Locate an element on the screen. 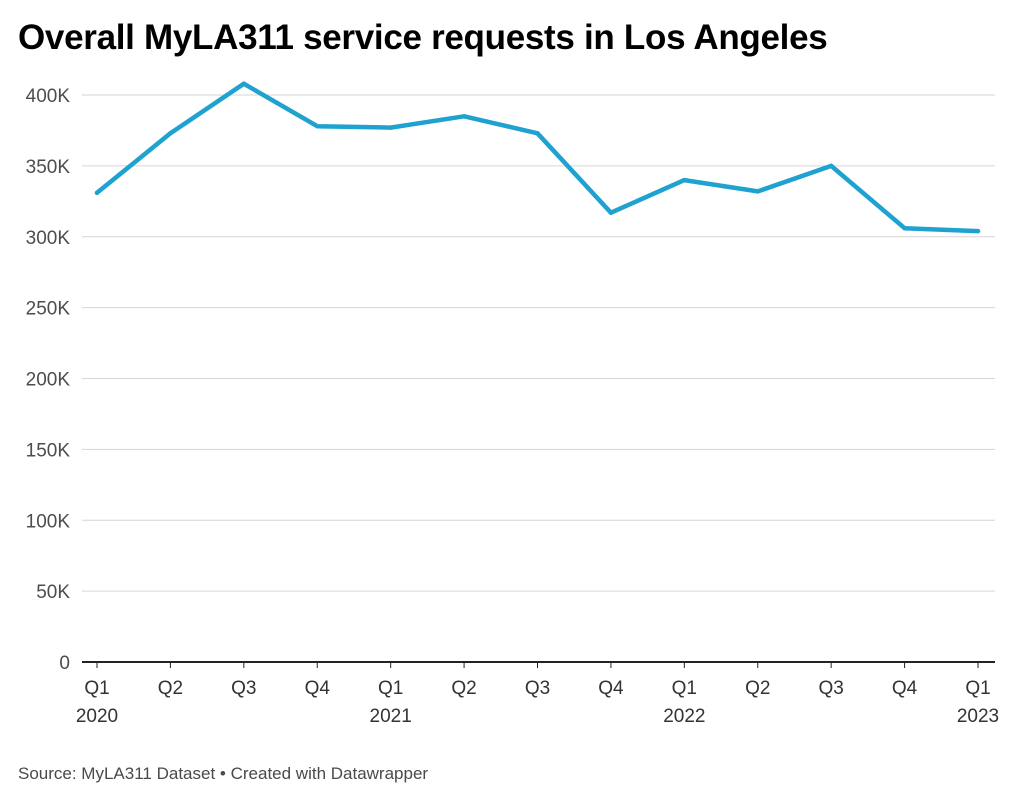  y-tick-label: 0 is located at coordinates (64, 663).